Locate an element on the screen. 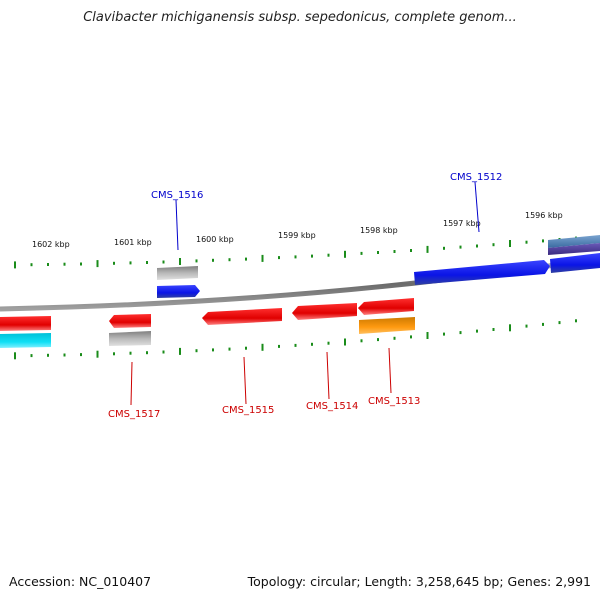 The image size is (600, 600). gene-forward-edge-steel is located at coordinates (574, 241).